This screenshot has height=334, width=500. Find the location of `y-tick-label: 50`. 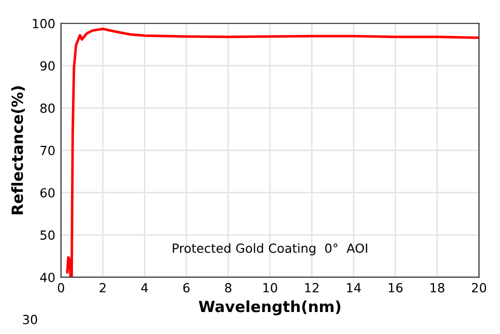

y-tick-label: 50 is located at coordinates (47, 235).